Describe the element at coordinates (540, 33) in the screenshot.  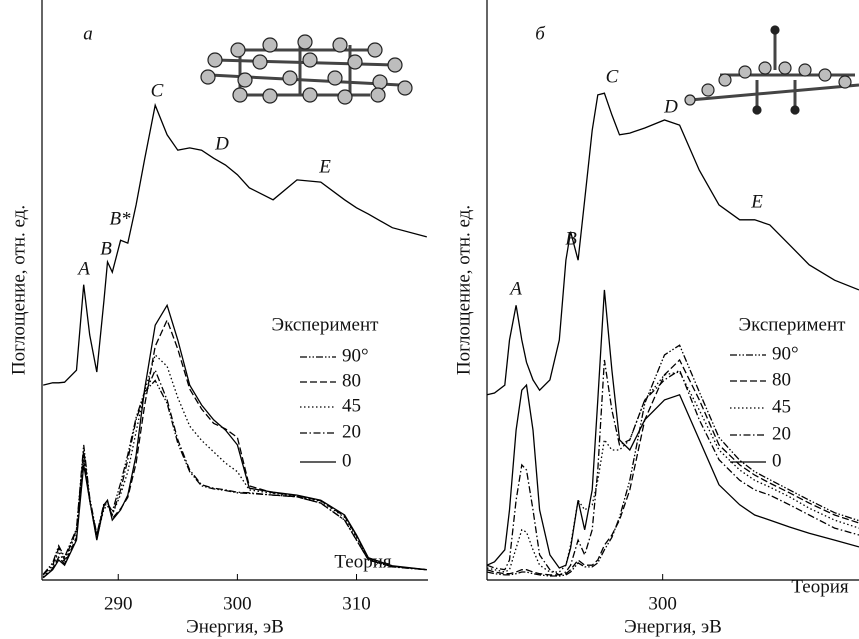
I see `annotation: б` at that location.